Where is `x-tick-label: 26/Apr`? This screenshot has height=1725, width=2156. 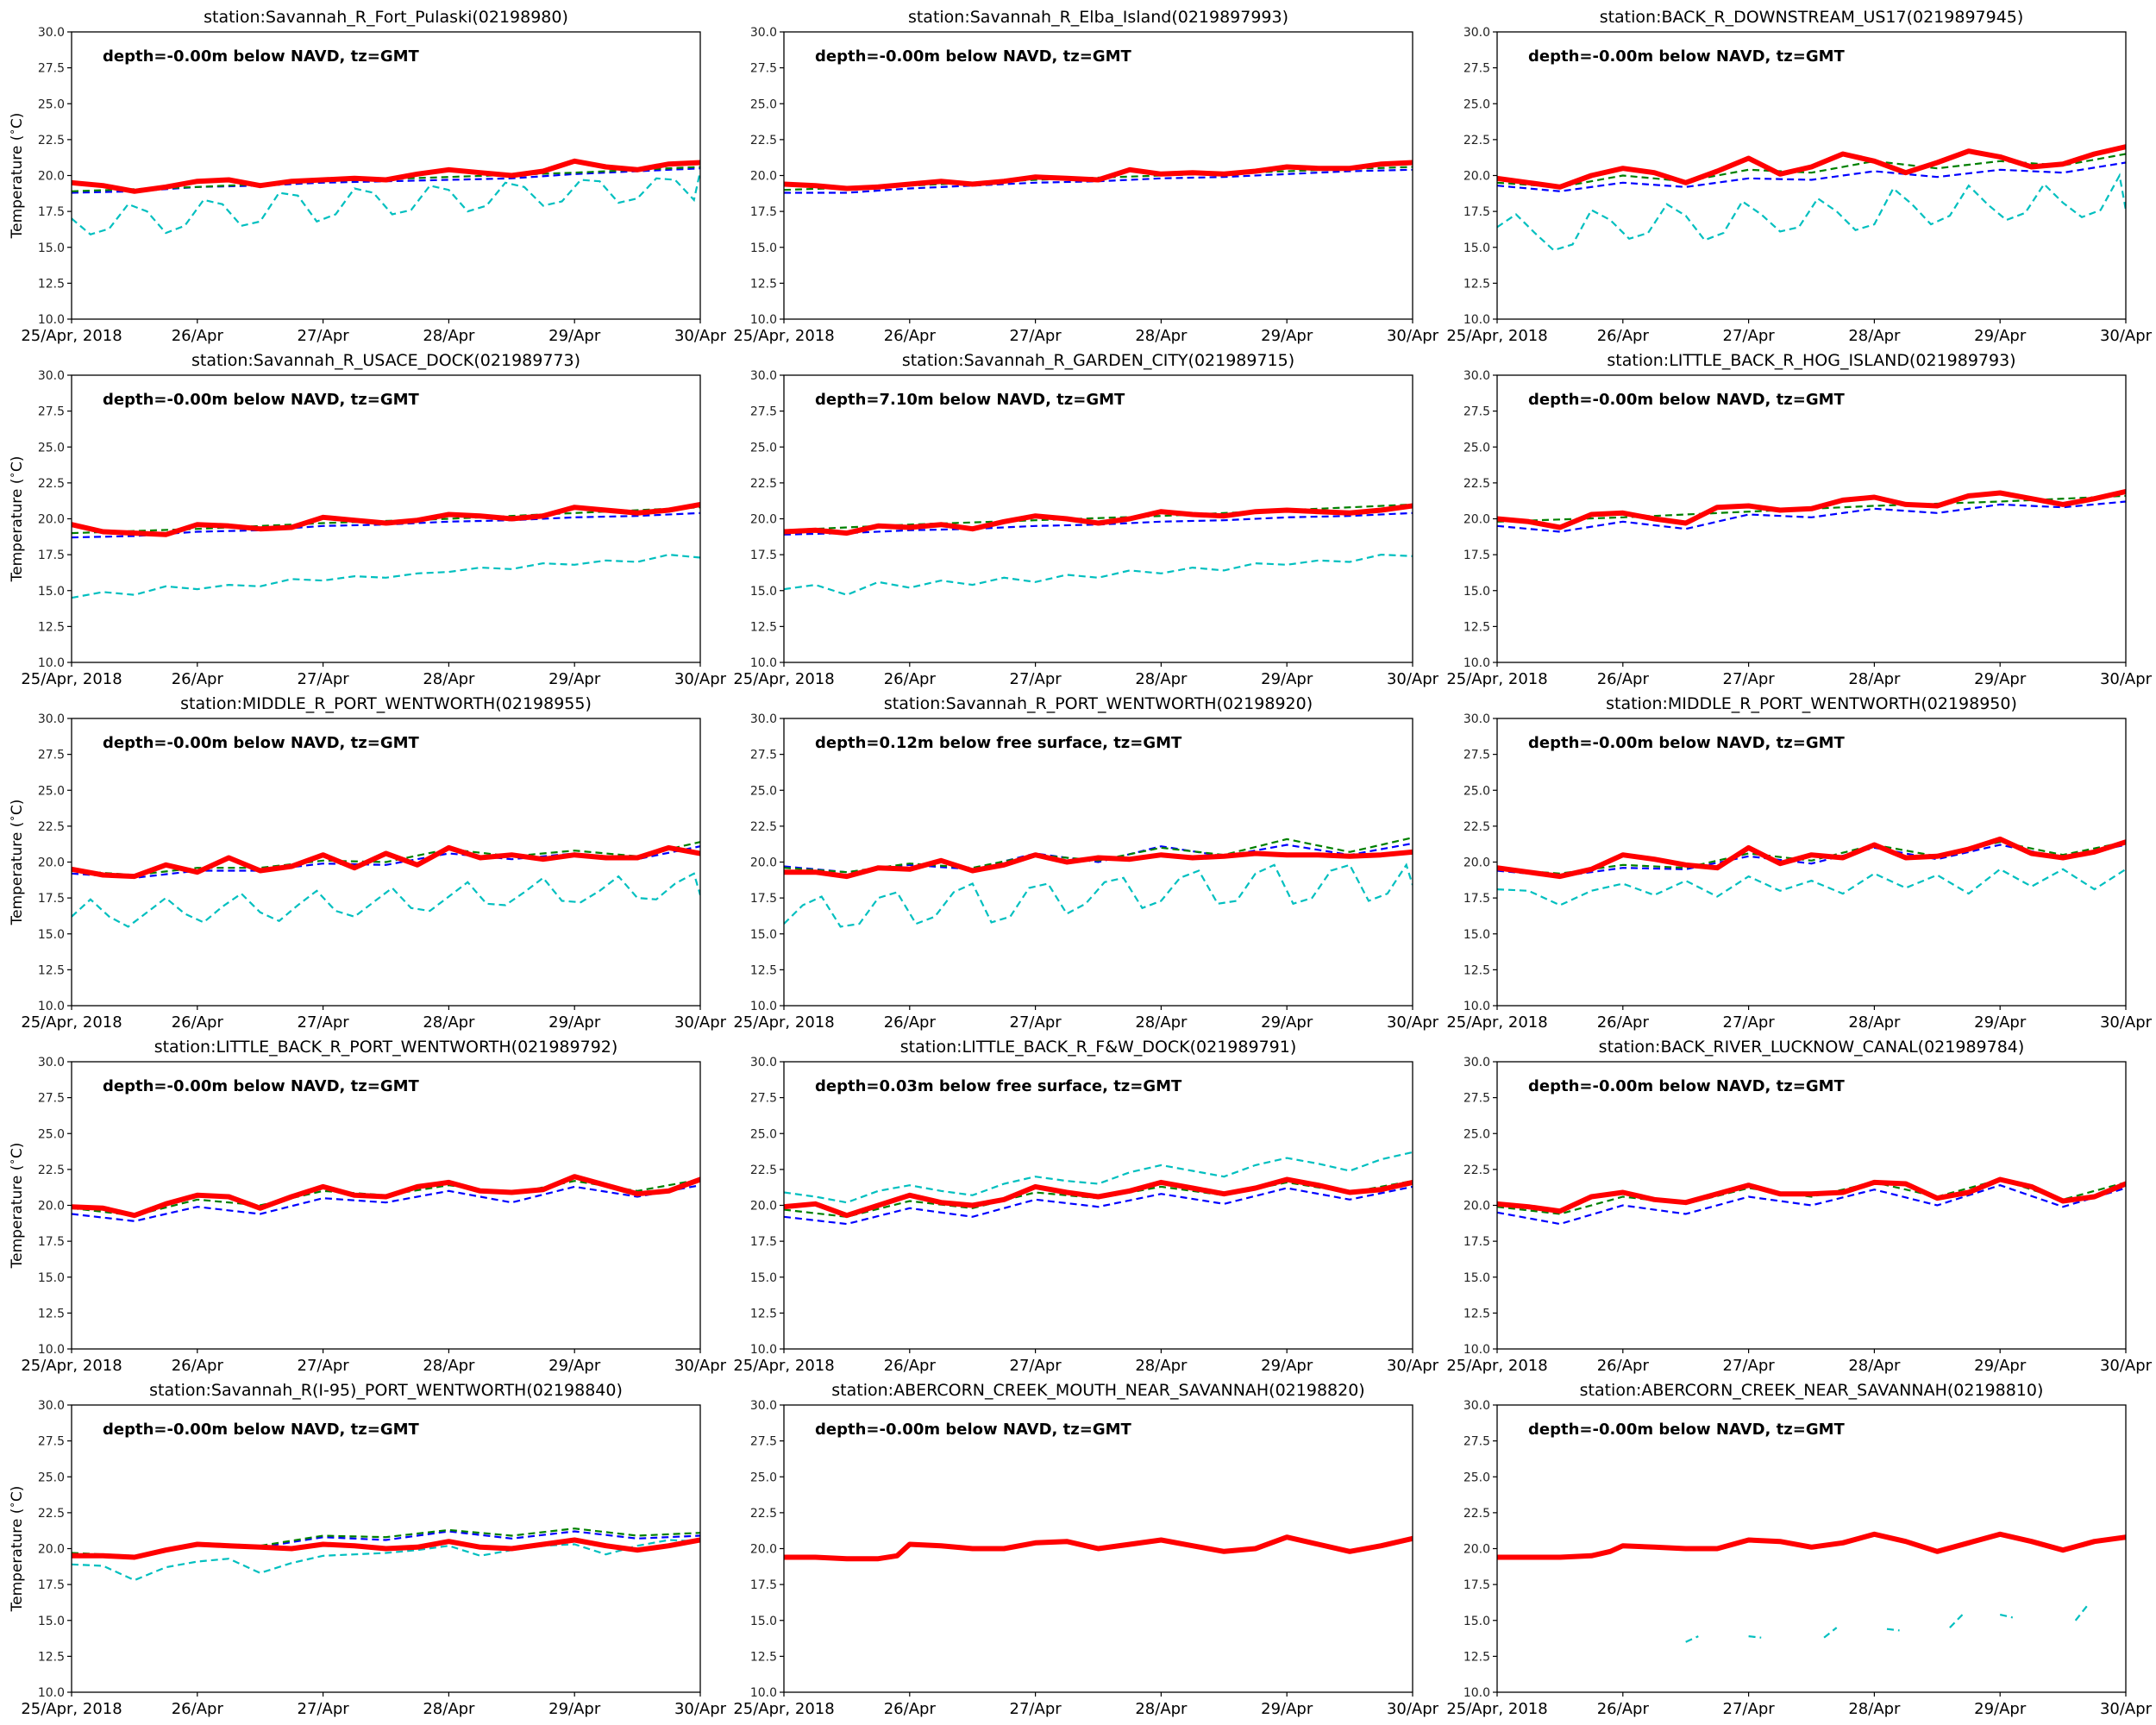 x-tick-label: 26/Apr is located at coordinates (910, 679).